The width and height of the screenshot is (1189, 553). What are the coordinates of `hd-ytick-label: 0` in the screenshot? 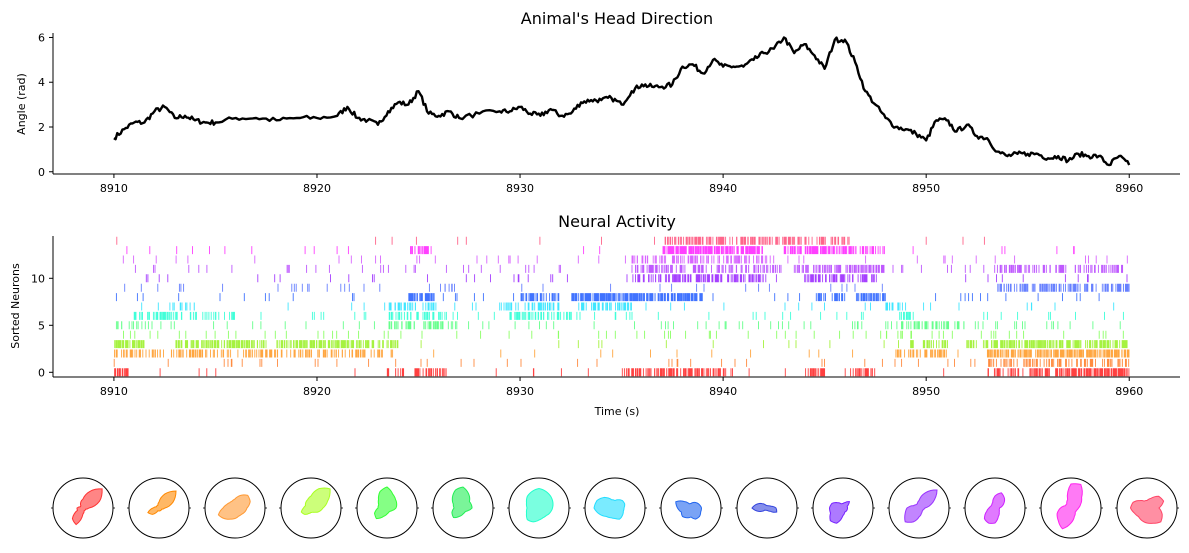 It's located at (41, 172).